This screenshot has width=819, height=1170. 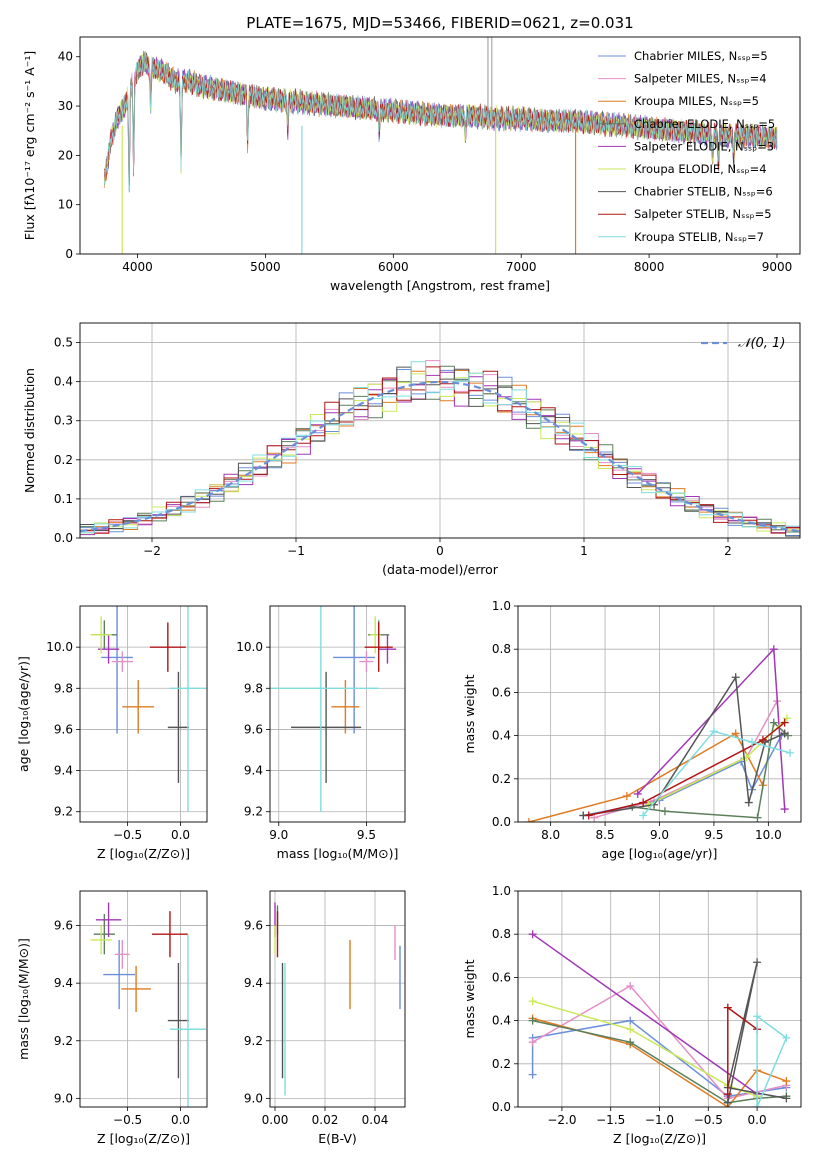 I want to click on histograms, so click(x=440, y=449).